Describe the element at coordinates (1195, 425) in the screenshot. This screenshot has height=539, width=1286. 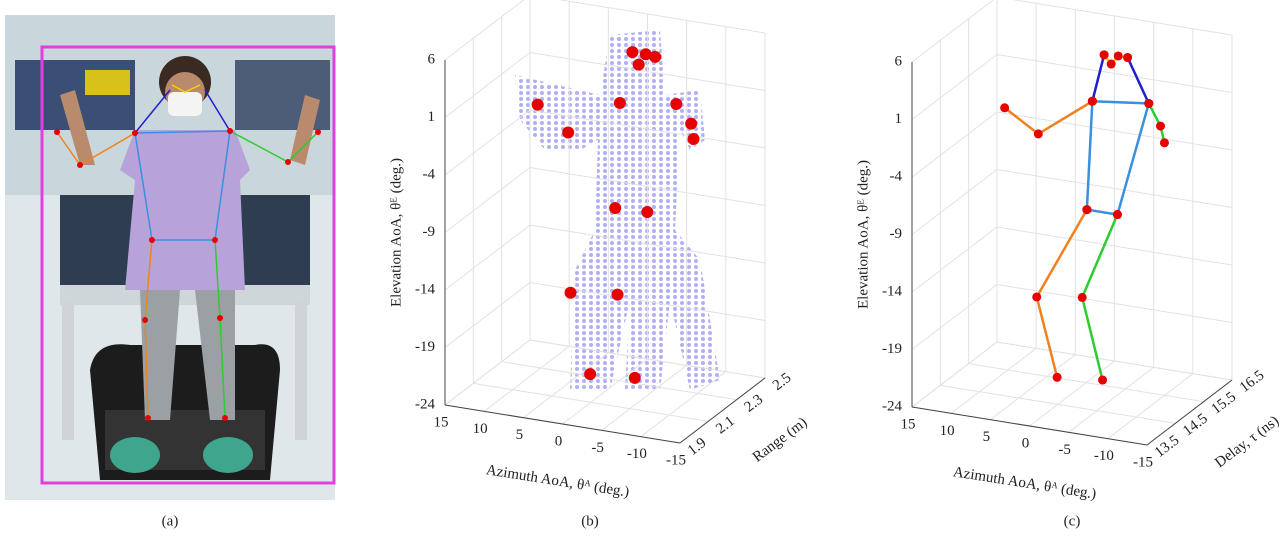
I see `y-tick-label: 14.5` at that location.